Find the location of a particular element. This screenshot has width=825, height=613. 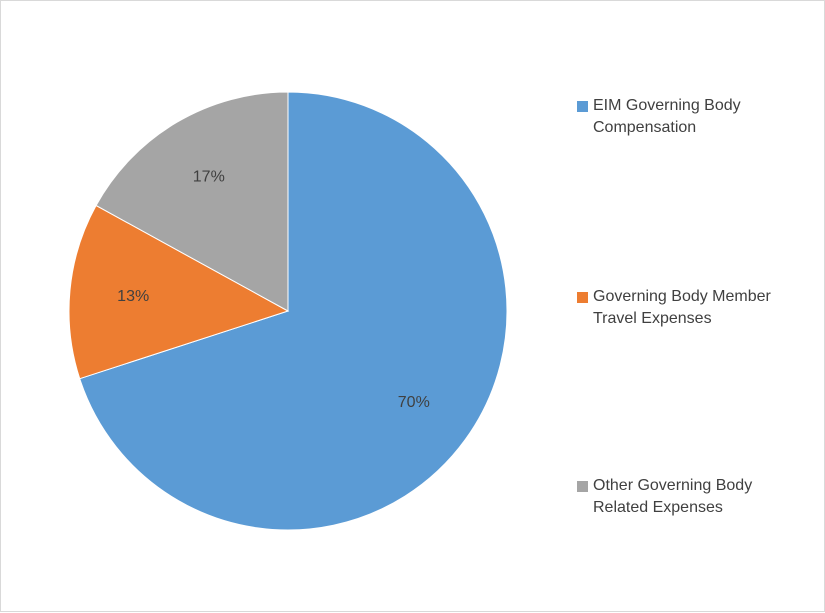

legend-label: EIM Governing Body Compensation is located at coordinates (667, 117).